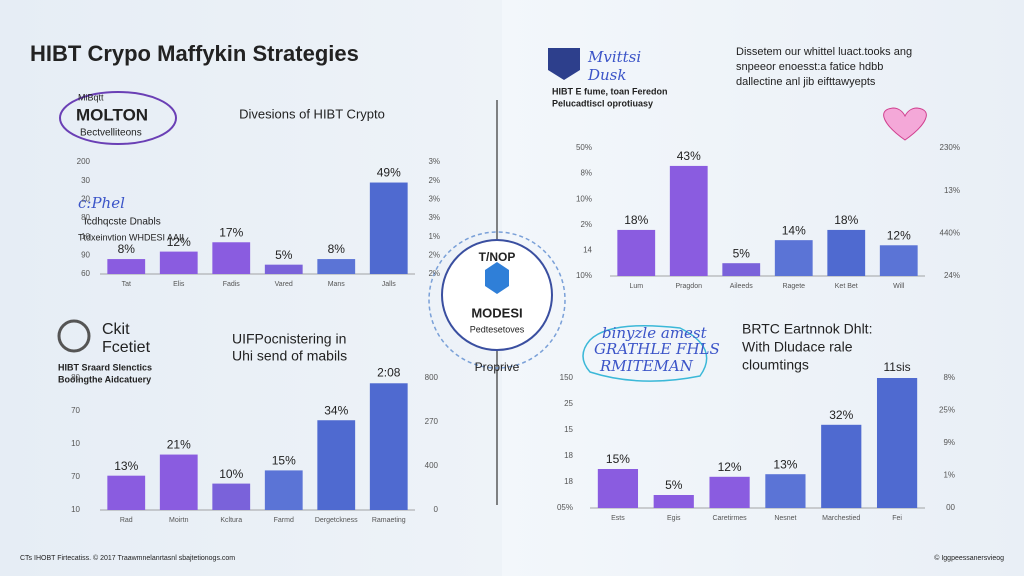 The width and height of the screenshot is (1024, 576). Describe the element at coordinates (969, 558) in the screenshot. I see `footer-text: © Iggpeessanersvieog` at that location.